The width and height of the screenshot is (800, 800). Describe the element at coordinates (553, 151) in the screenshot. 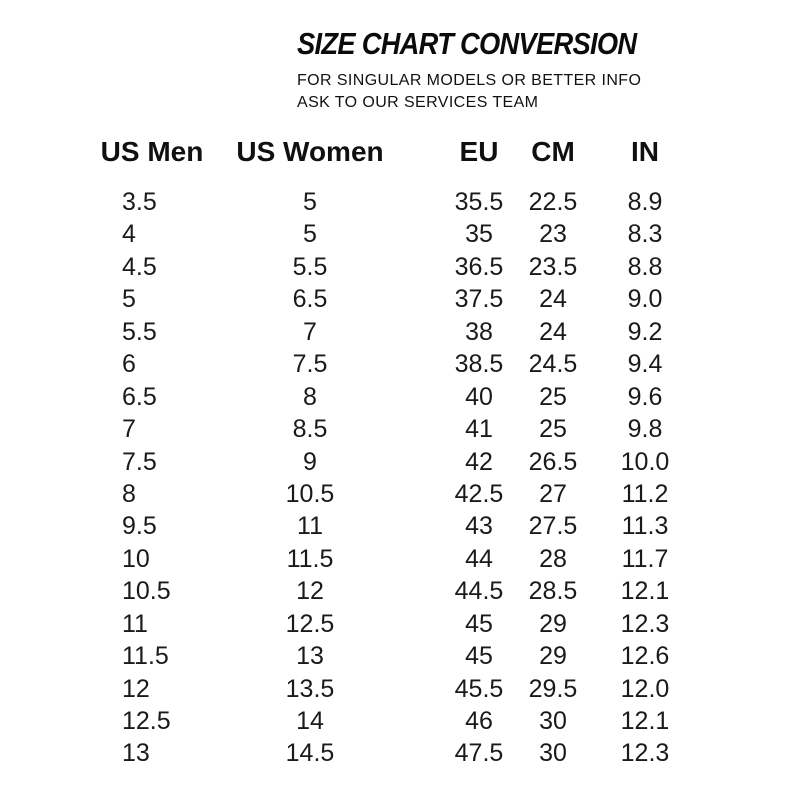

I see `column-header-cm: CM` at that location.